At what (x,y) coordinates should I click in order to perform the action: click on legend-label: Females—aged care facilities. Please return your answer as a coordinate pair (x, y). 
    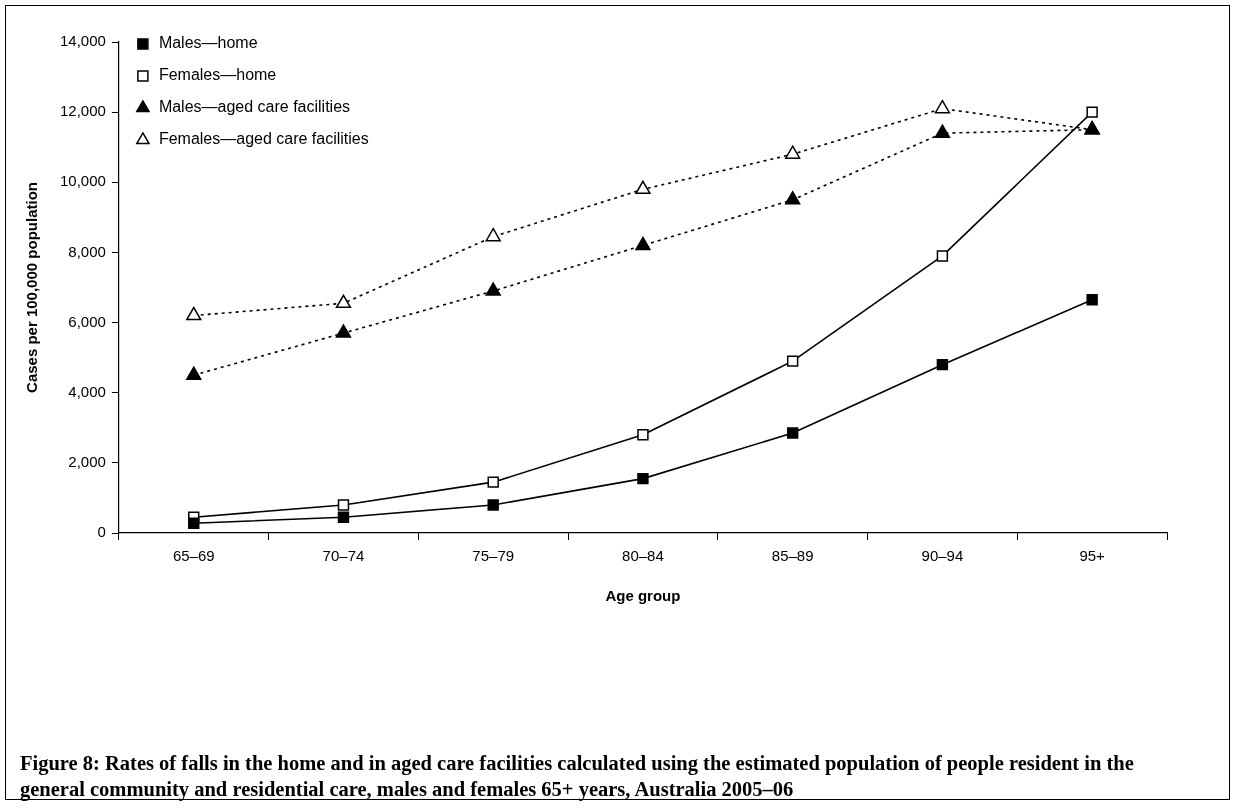
    Looking at the image, I should click on (263, 139).